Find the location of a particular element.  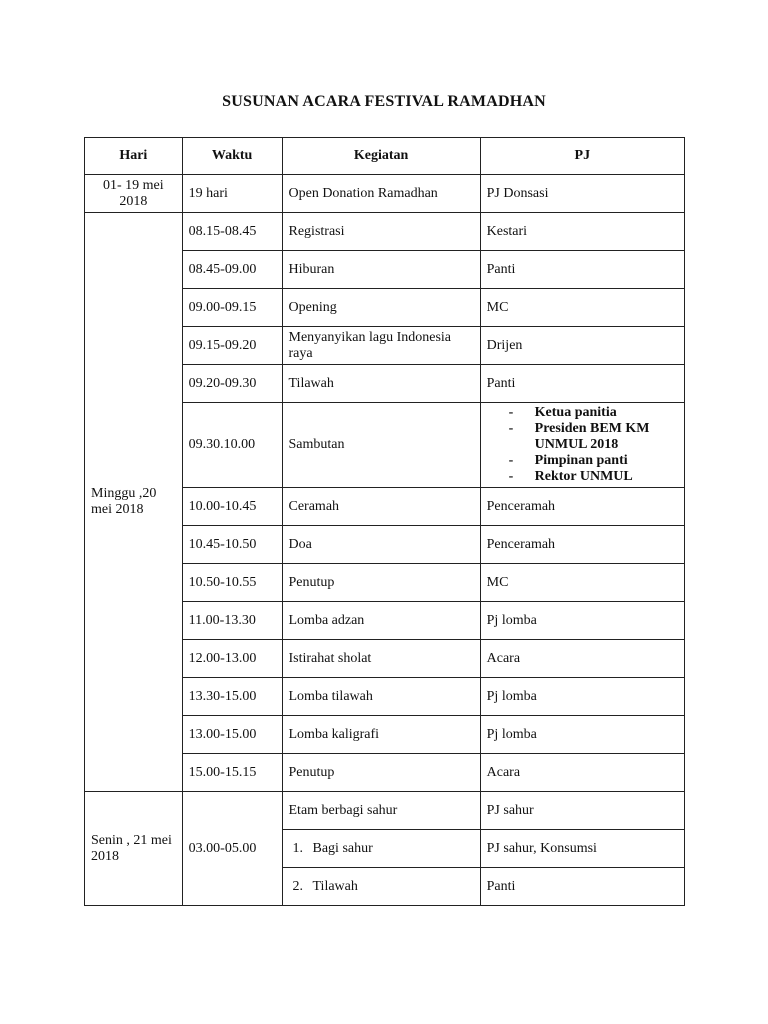

table-row: 09.00-09.15 Opening MC is located at coordinates (385, 307).